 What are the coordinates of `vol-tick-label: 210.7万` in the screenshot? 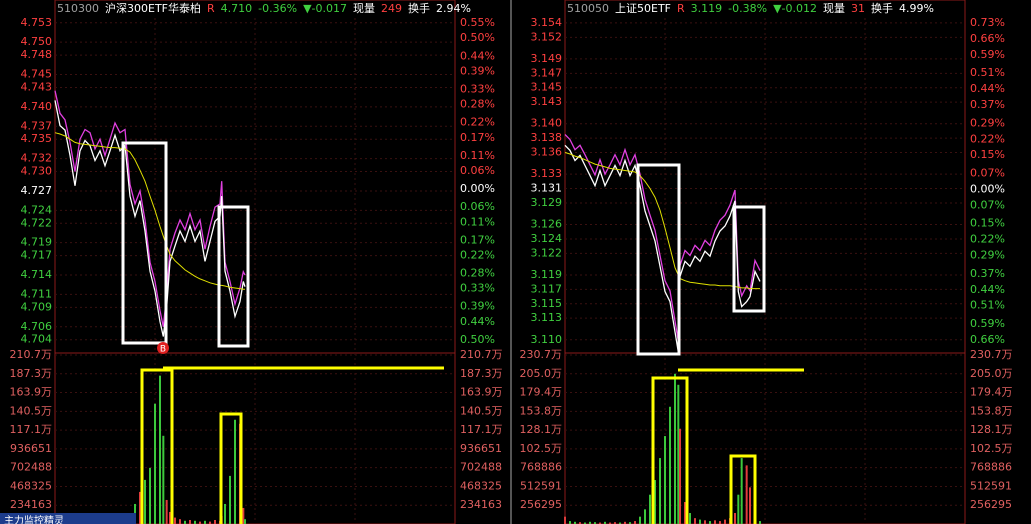 It's located at (31, 354).